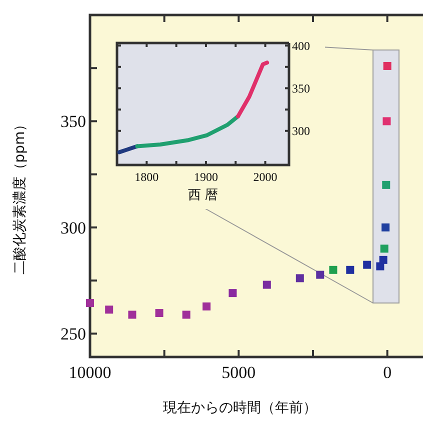 This screenshot has height=423, width=423. I want to click on x-axis-title: 西 暦, so click(203, 195).